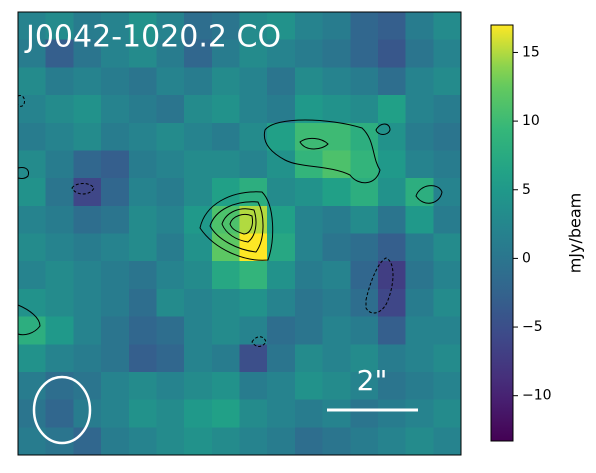 The image size is (596, 473). I want to click on colorbar-tick-label: −10, so click(537, 396).